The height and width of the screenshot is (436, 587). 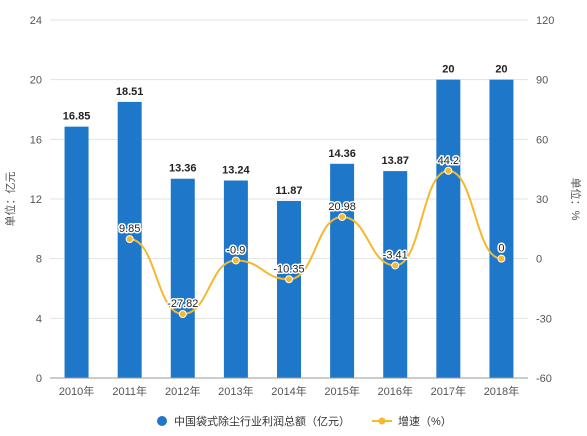 What do you see at coordinates (544, 319) in the screenshot?
I see `y-right-tick-label: -30` at bounding box center [544, 319].